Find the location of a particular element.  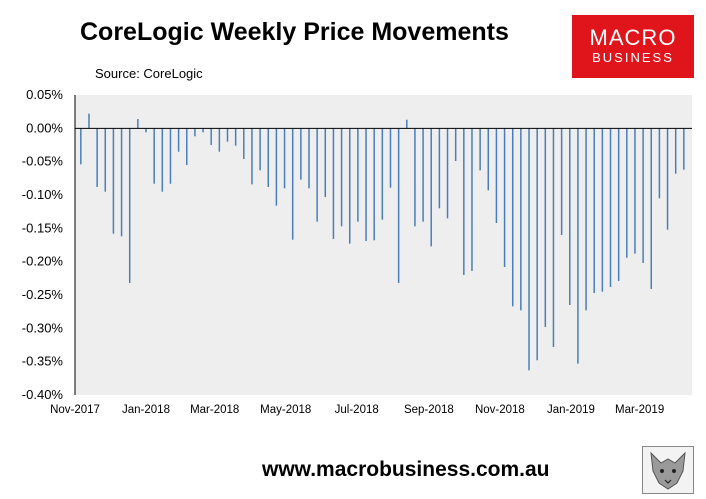

x-tick-label: Mar-2019 is located at coordinates (639, 410).